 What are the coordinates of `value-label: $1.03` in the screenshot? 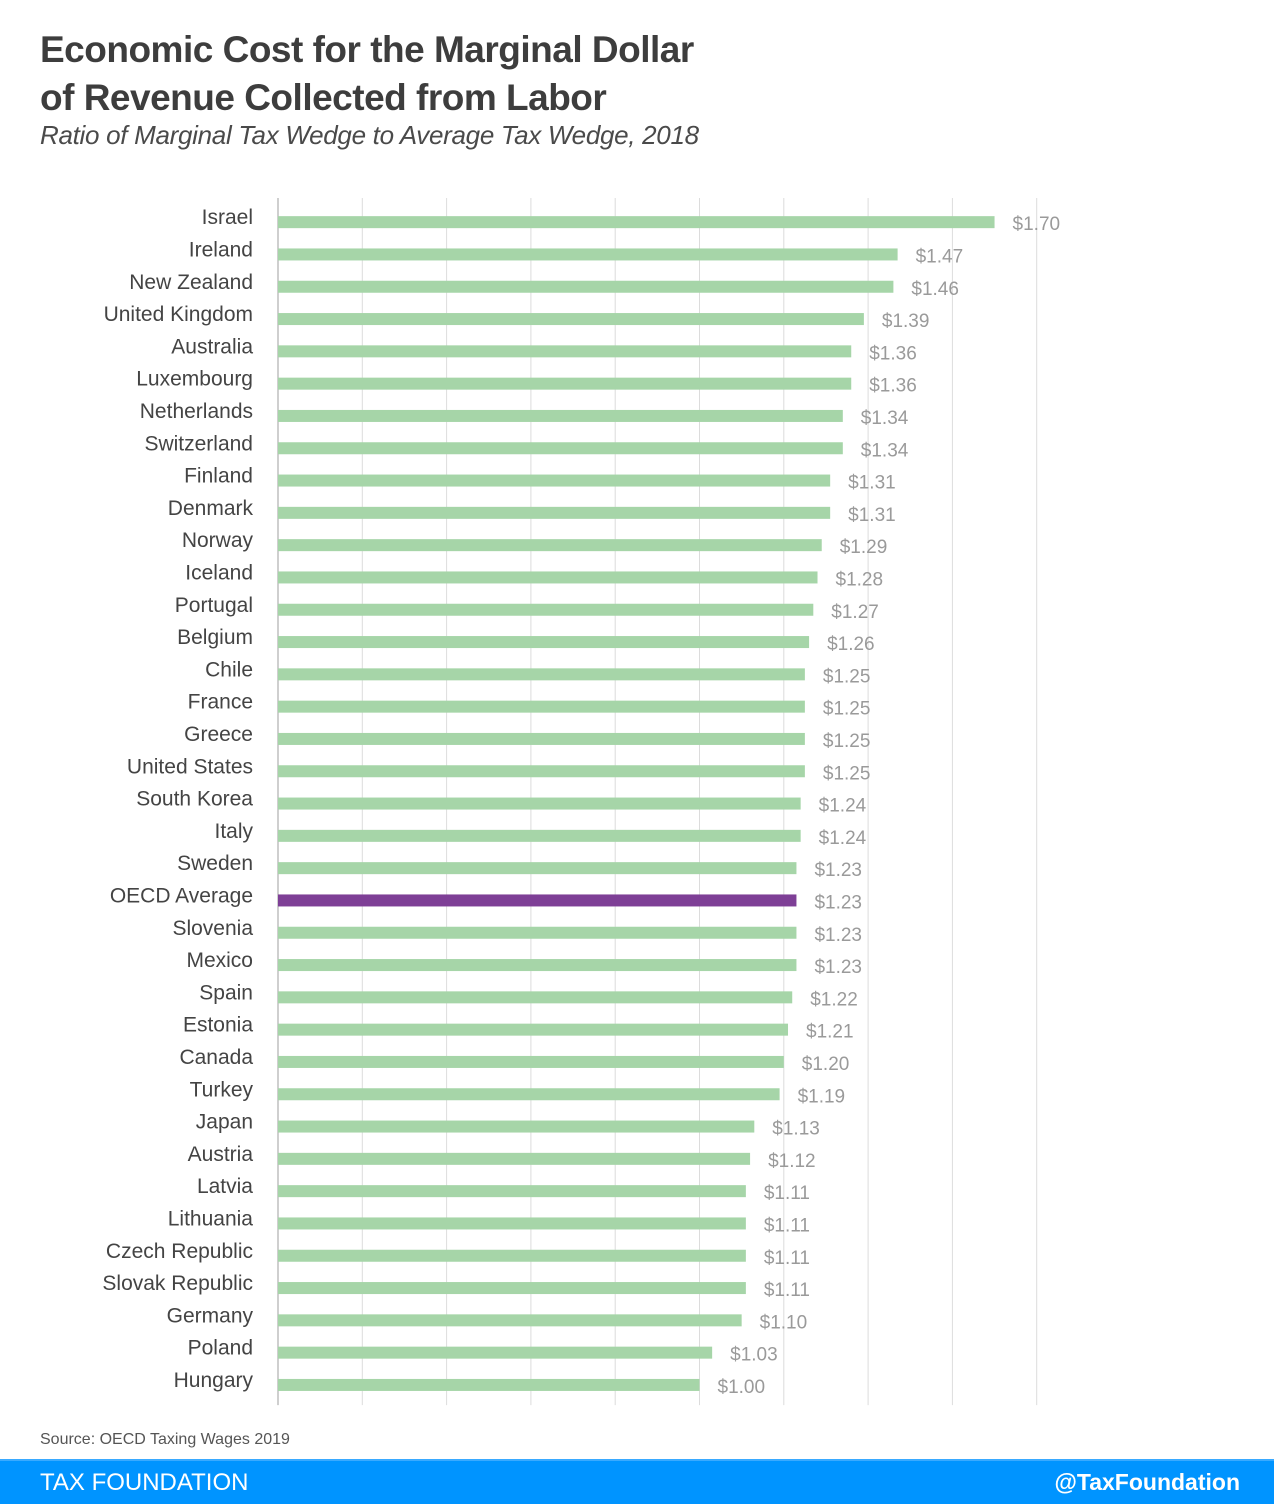 It's located at (754, 1355).